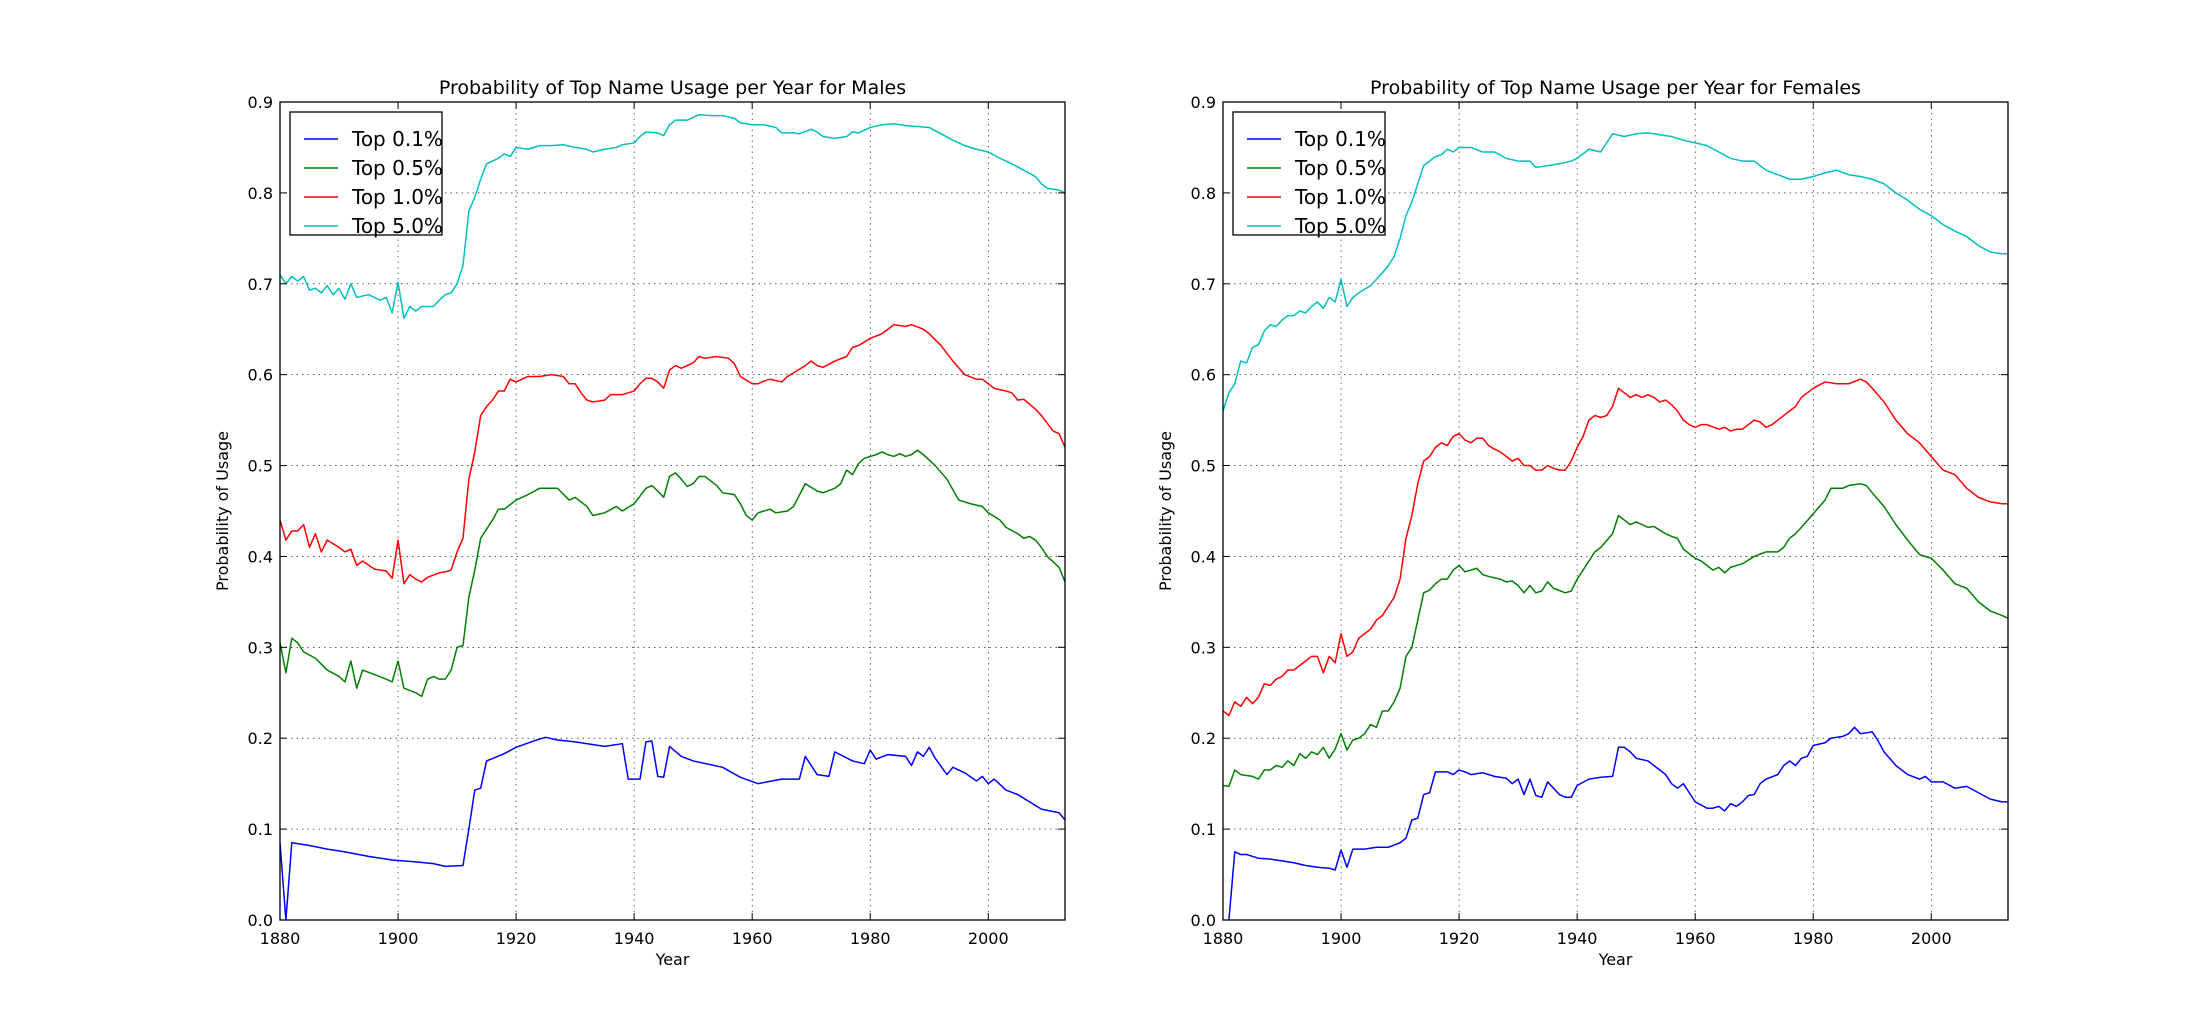  I want to click on males-x-tick-label: 1960, so click(752, 938).